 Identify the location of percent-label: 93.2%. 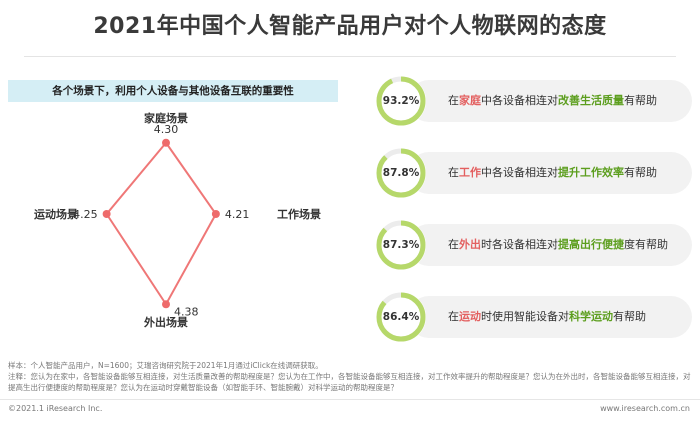
(401, 101).